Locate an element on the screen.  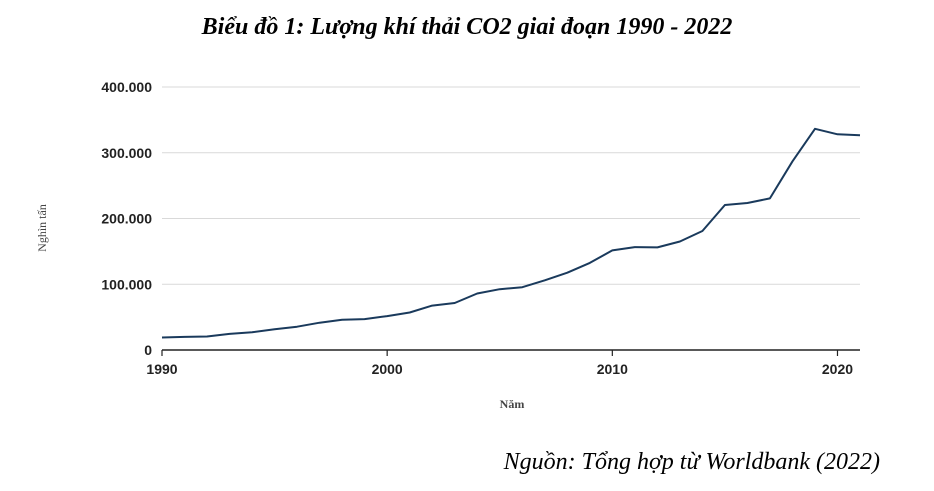
x-tick-label: 2020 is located at coordinates (837, 369).